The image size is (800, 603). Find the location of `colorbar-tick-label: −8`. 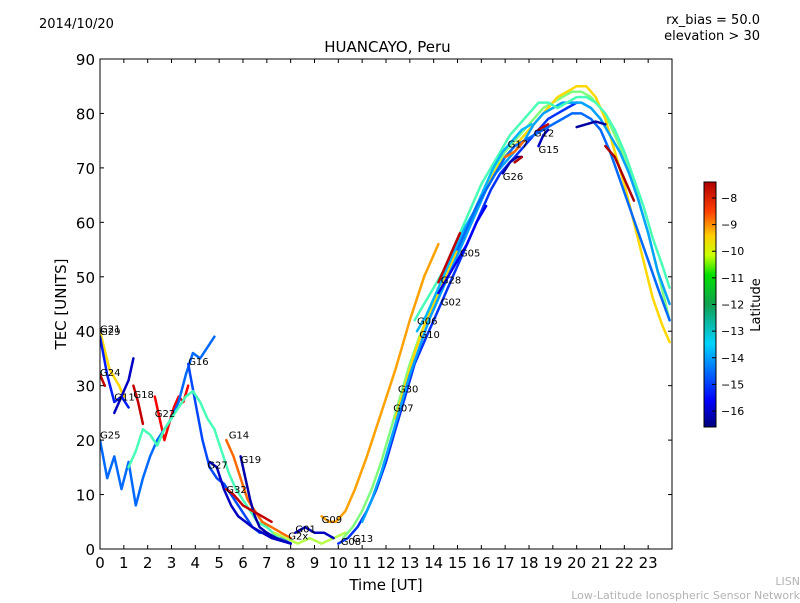

colorbar-tick-label: −8 is located at coordinates (729, 198).